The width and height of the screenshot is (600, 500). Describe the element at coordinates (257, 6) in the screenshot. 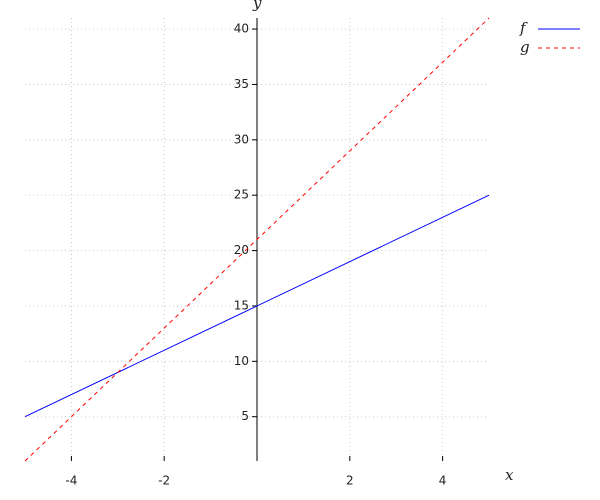

I see `y-axis-label: y` at that location.